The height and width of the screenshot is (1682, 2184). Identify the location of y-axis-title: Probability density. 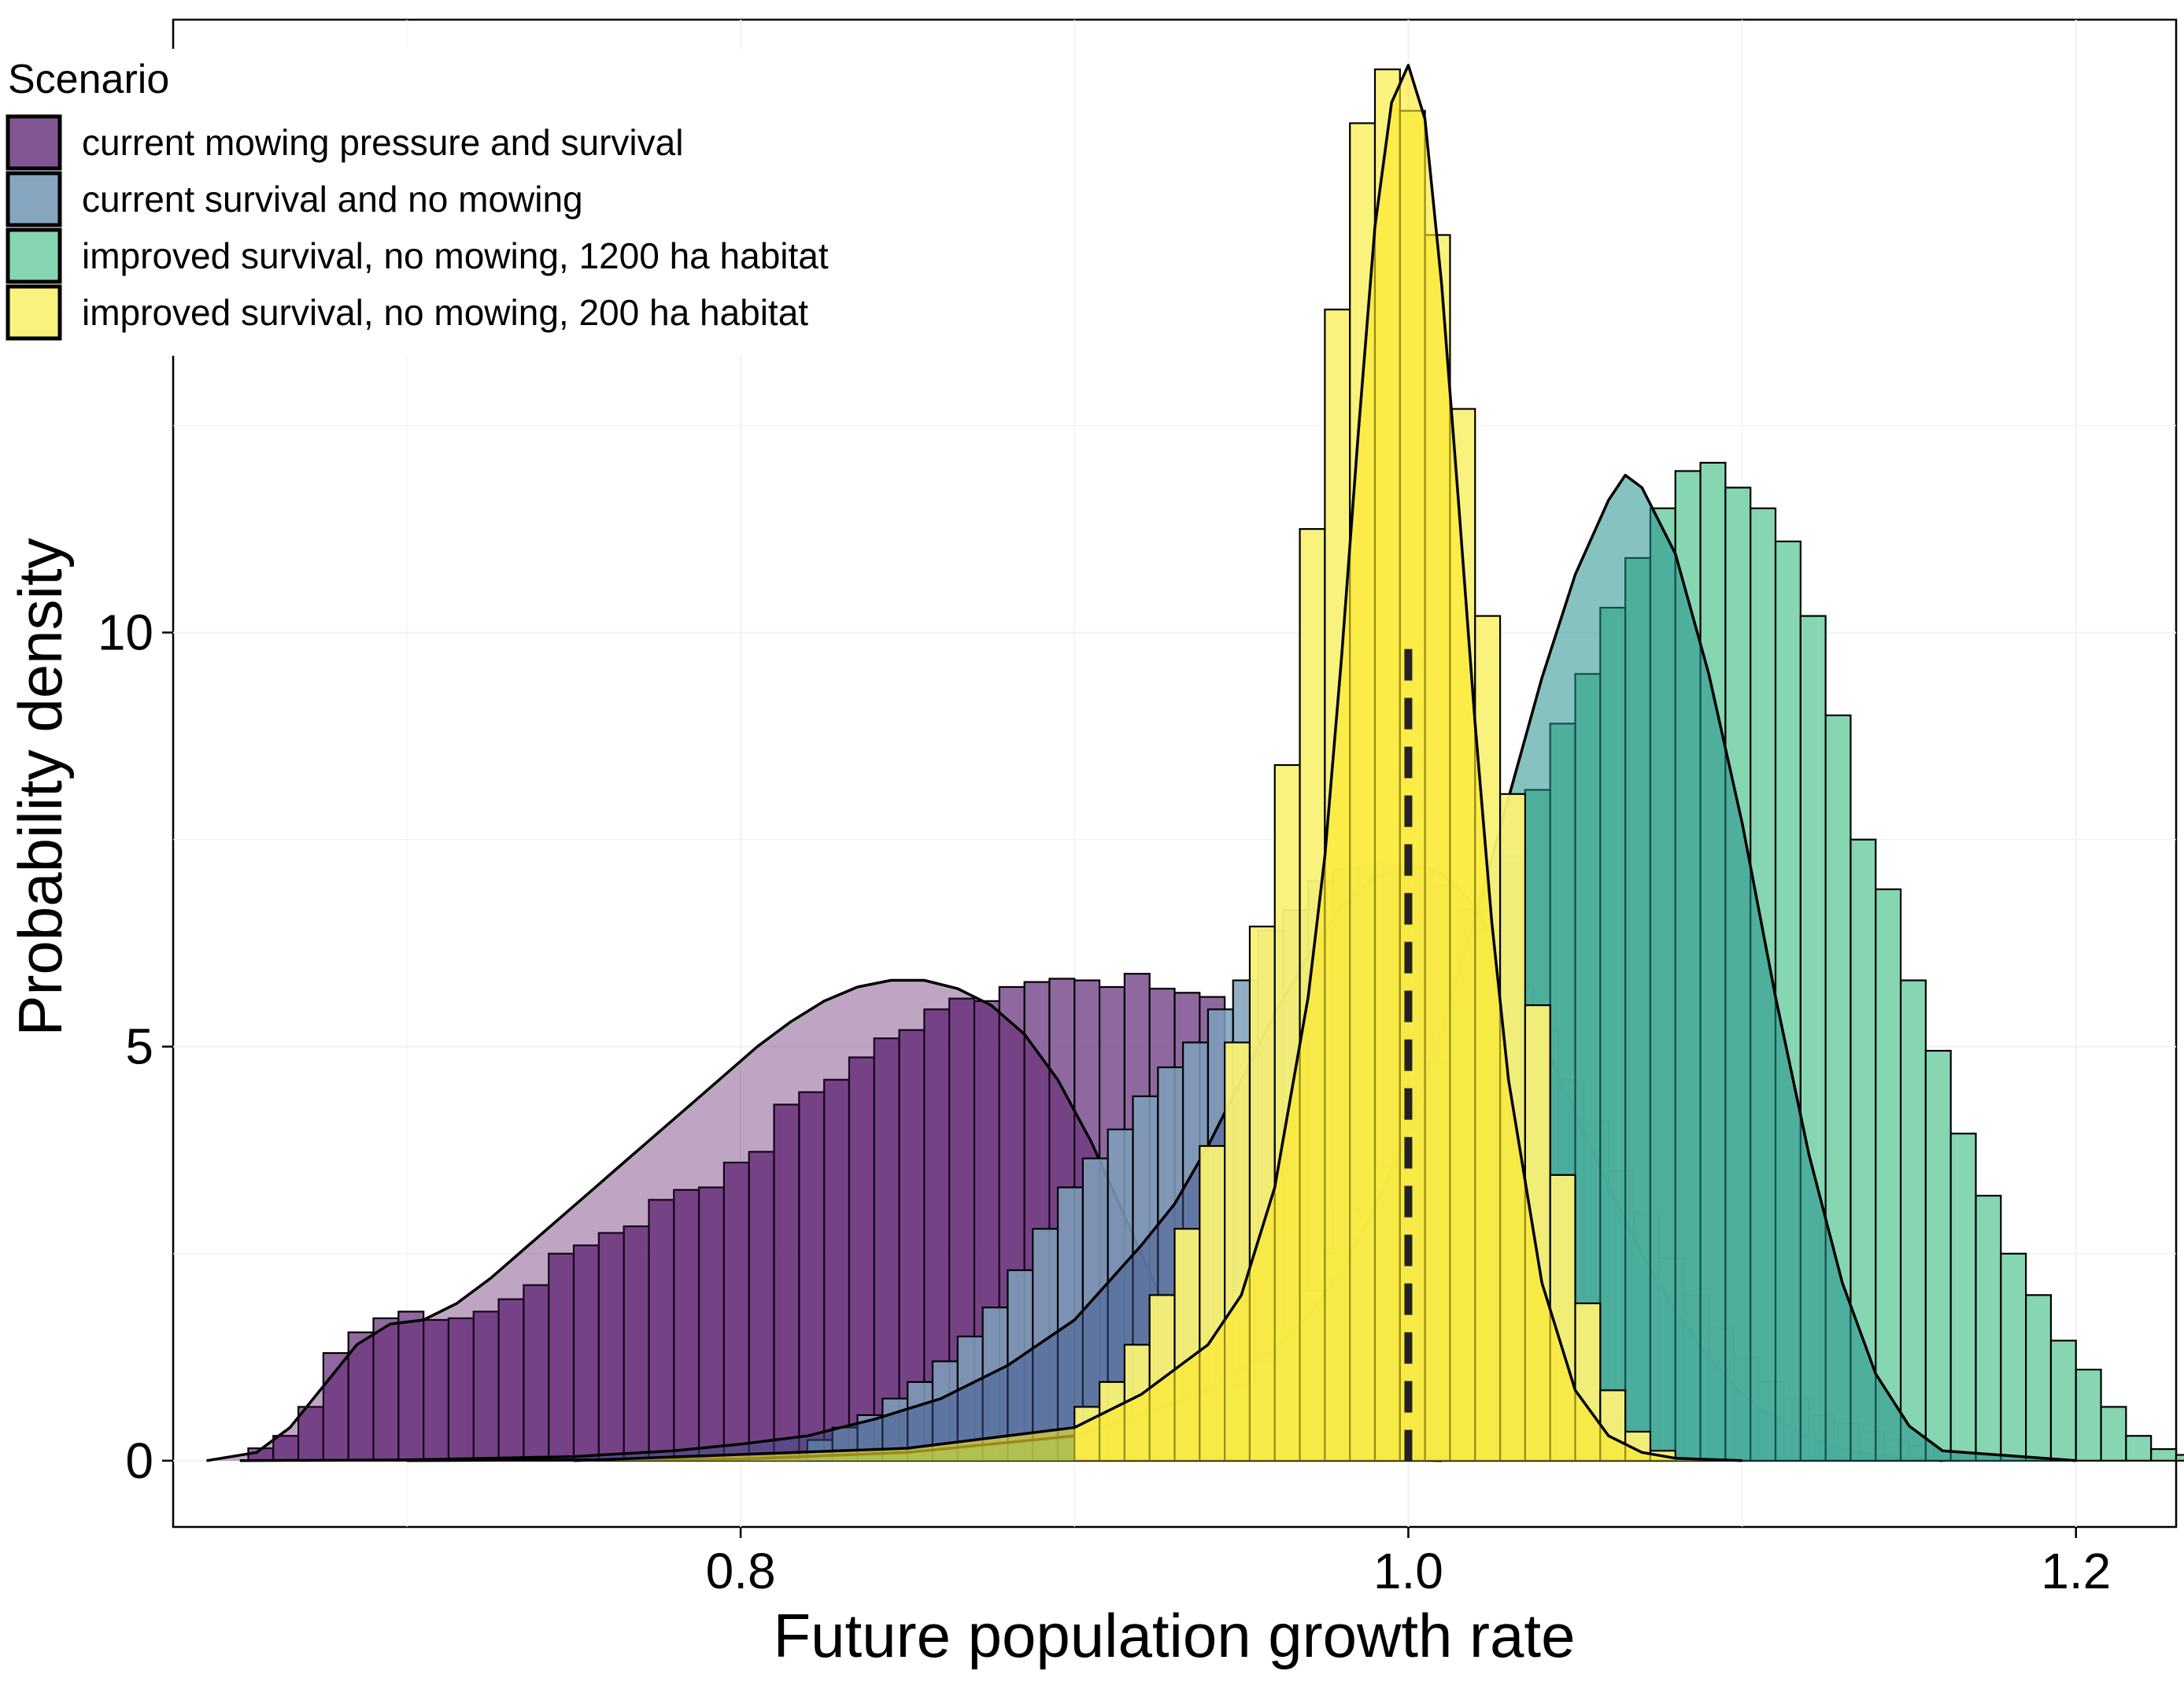
(40, 787).